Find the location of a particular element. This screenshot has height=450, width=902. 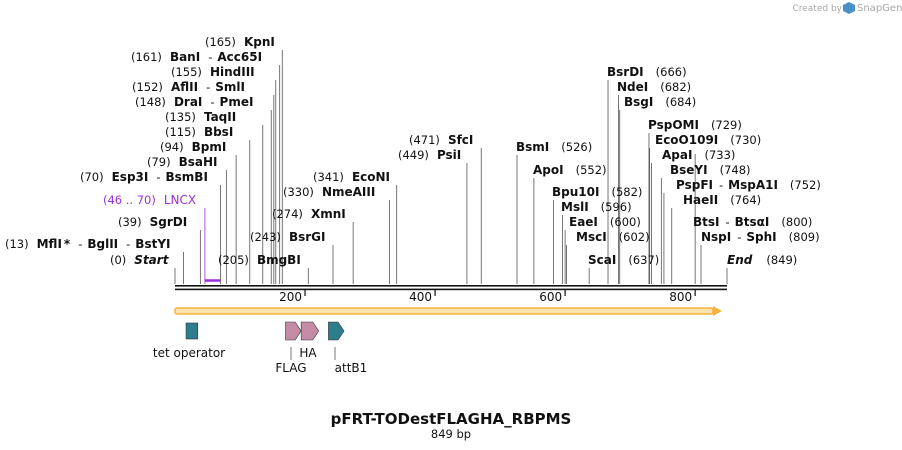

scale-ticks: 200 400 600 800 is located at coordinates (487, 297).